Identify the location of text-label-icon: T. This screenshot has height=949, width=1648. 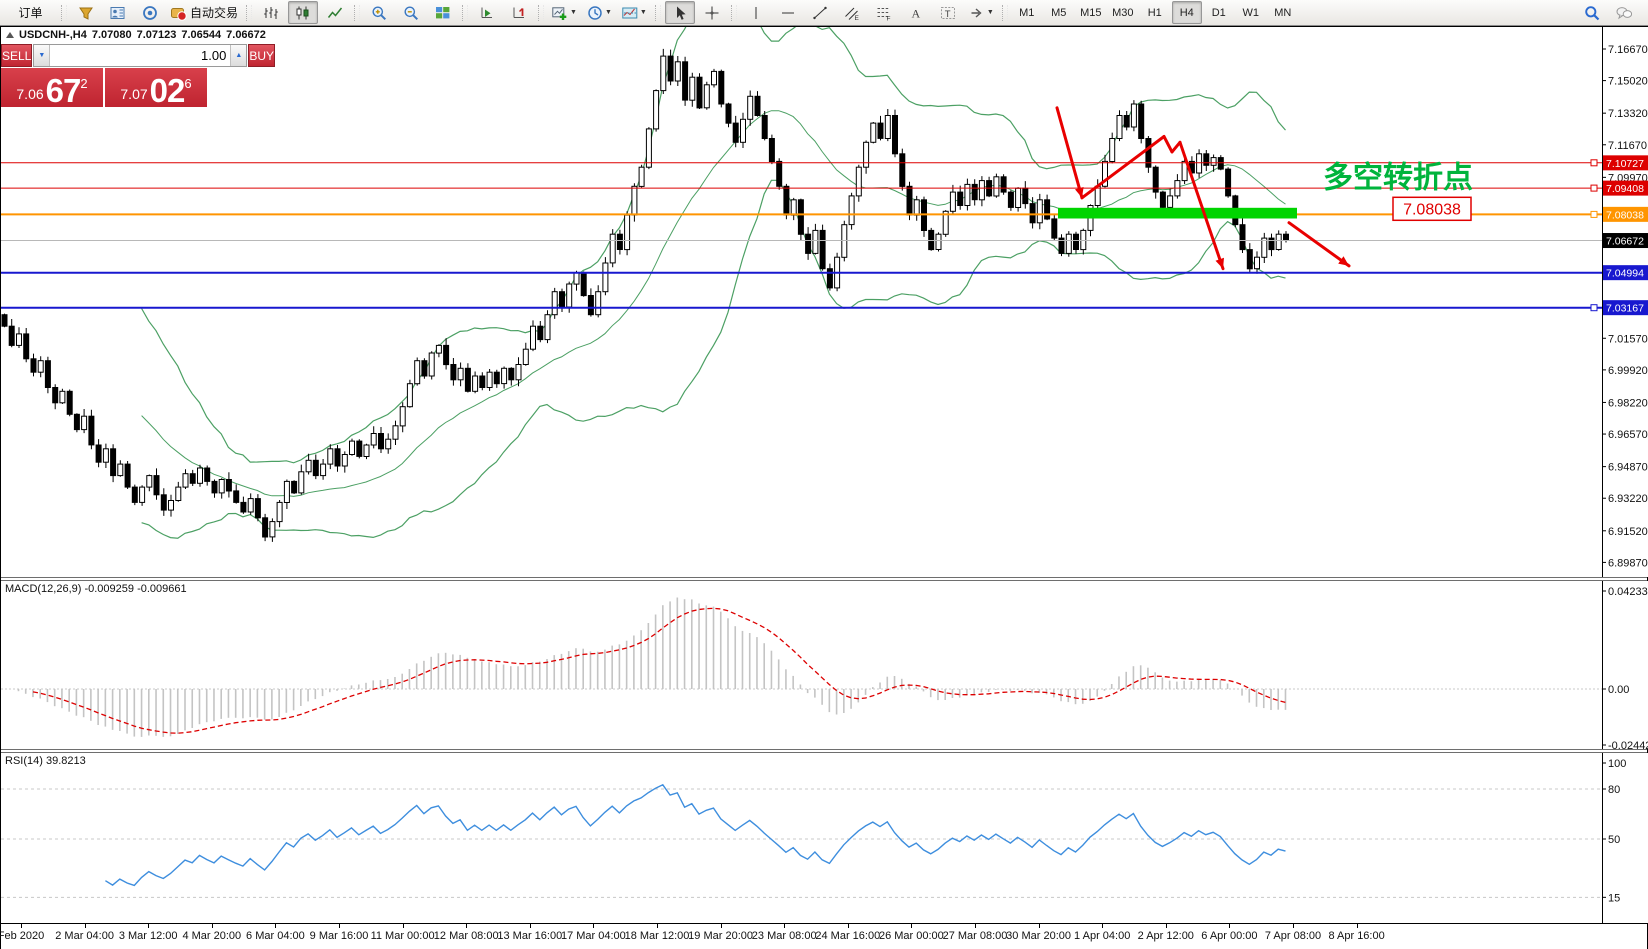
(947, 12).